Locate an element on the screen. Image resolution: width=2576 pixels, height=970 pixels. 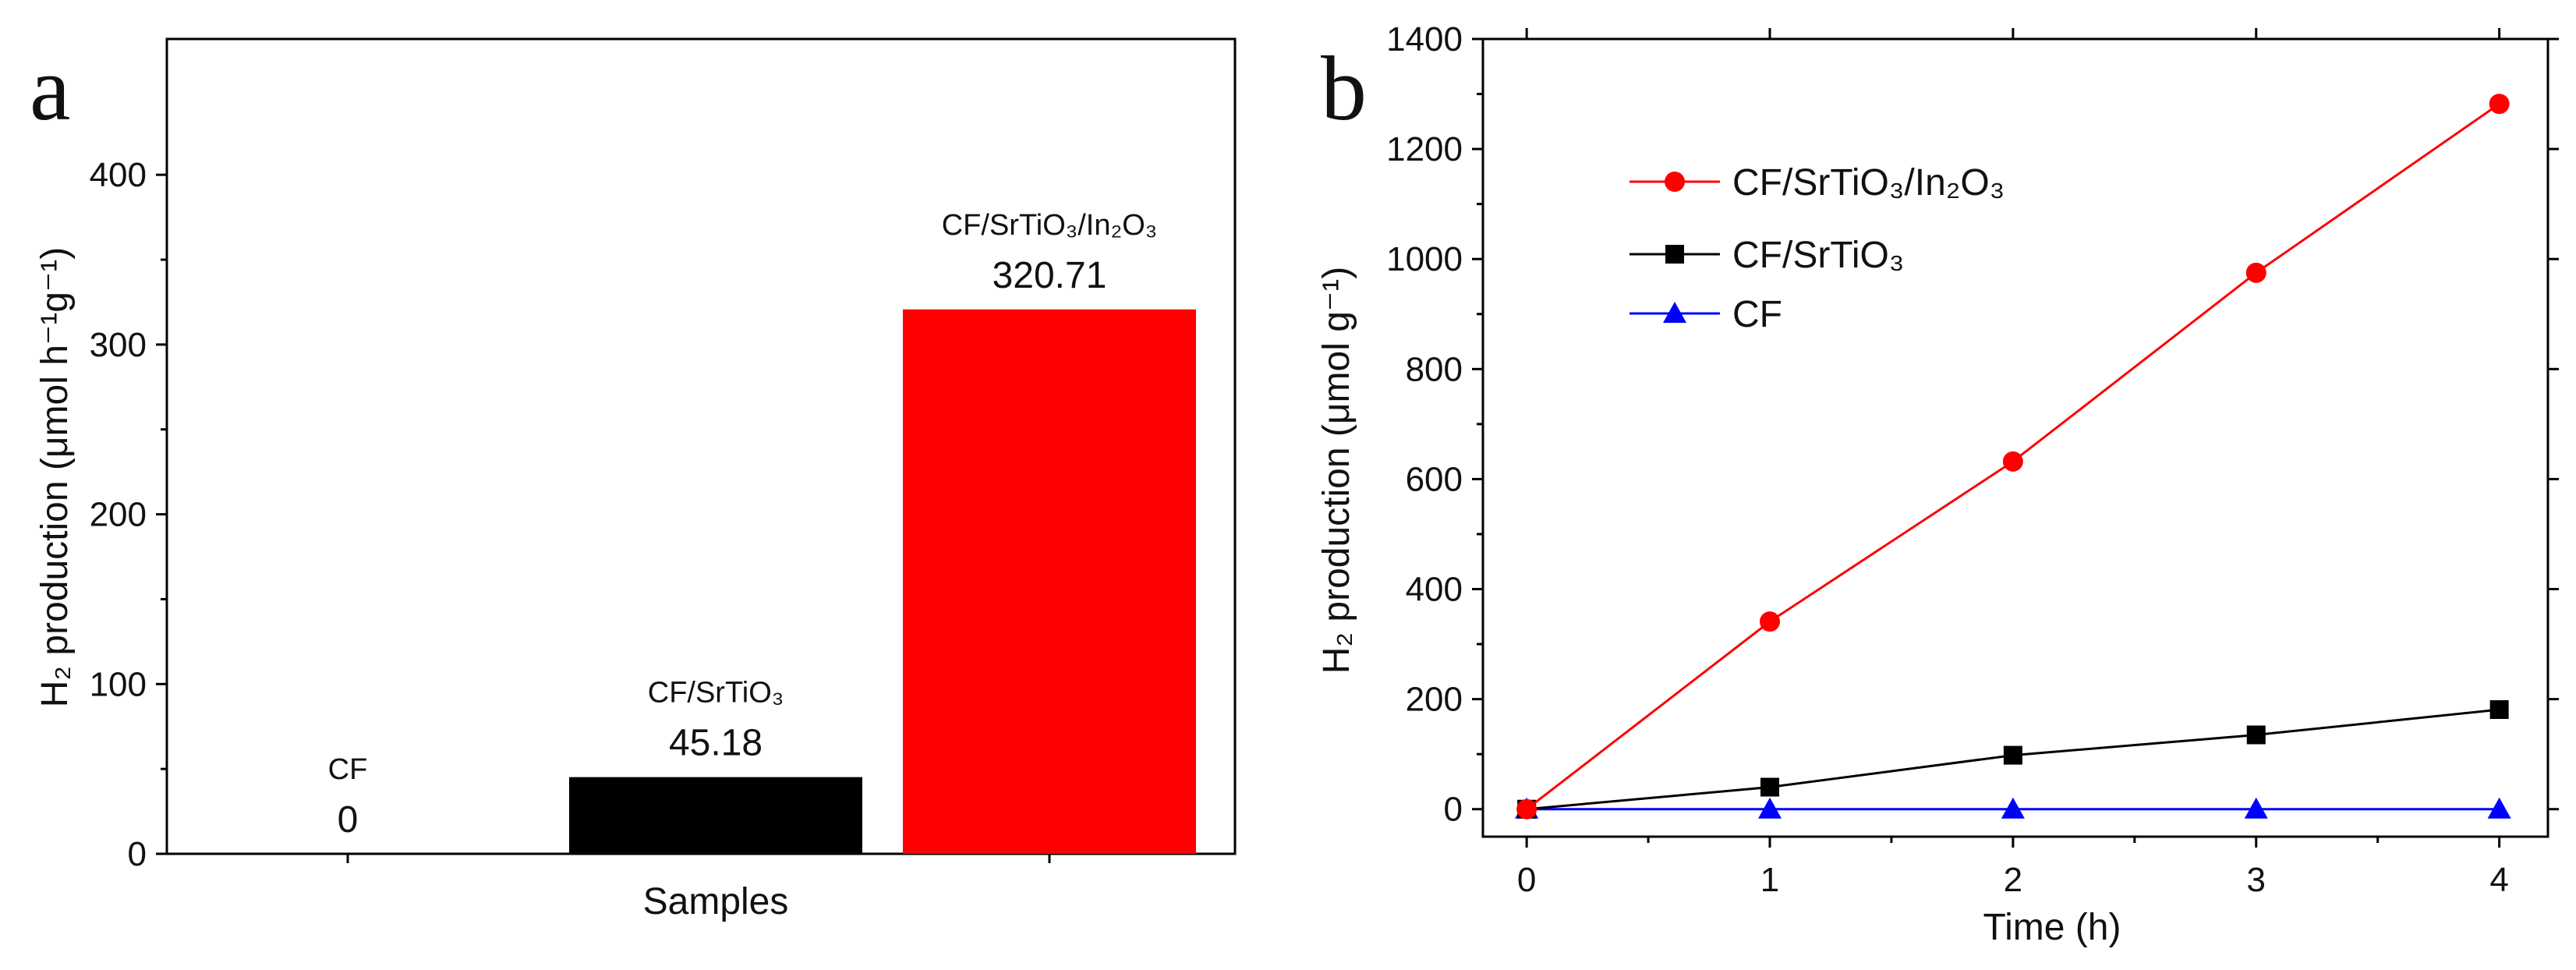
y-tick-label: 800 is located at coordinates (1434, 369).